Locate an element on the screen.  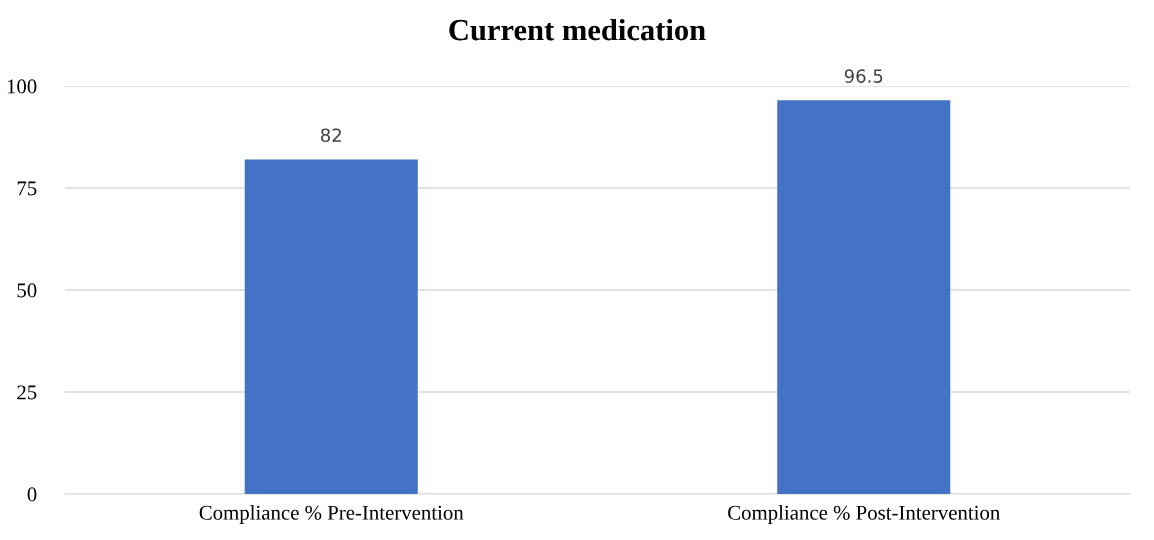
y-tick-label: 50 is located at coordinates (27, 290).